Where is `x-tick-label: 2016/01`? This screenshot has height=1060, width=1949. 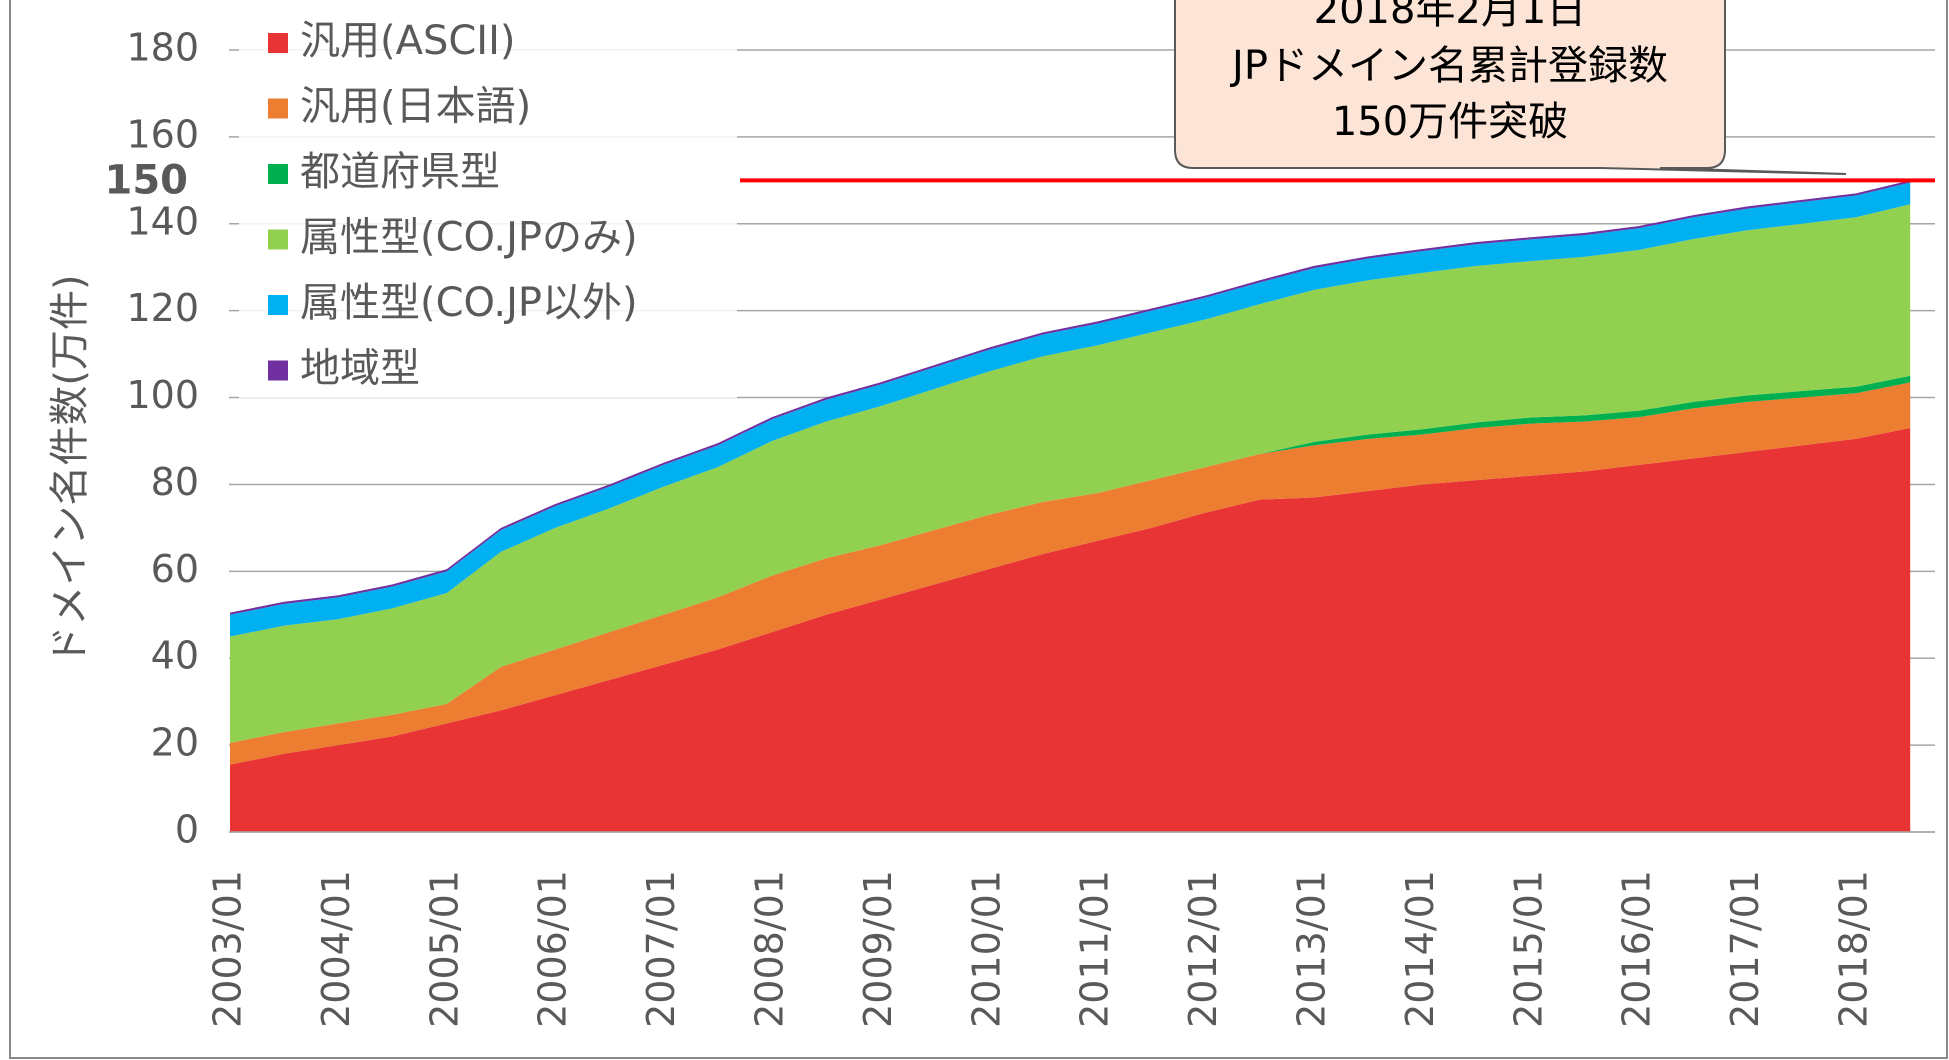 x-tick-label: 2016/01 is located at coordinates (1637, 949).